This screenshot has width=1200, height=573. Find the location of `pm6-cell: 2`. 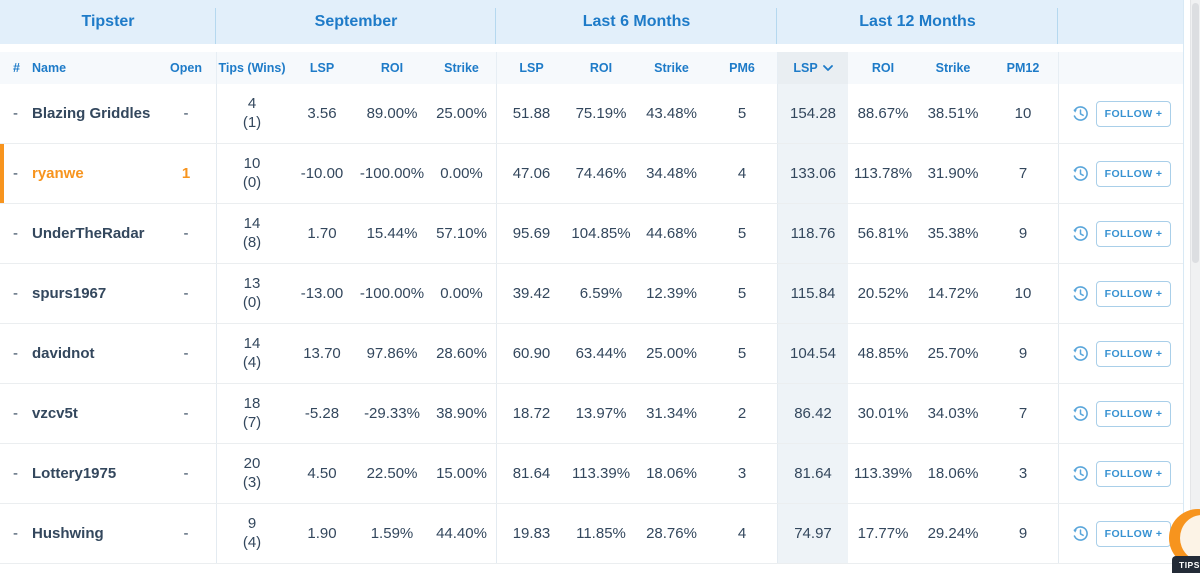

pm6-cell: 2 is located at coordinates (742, 413).